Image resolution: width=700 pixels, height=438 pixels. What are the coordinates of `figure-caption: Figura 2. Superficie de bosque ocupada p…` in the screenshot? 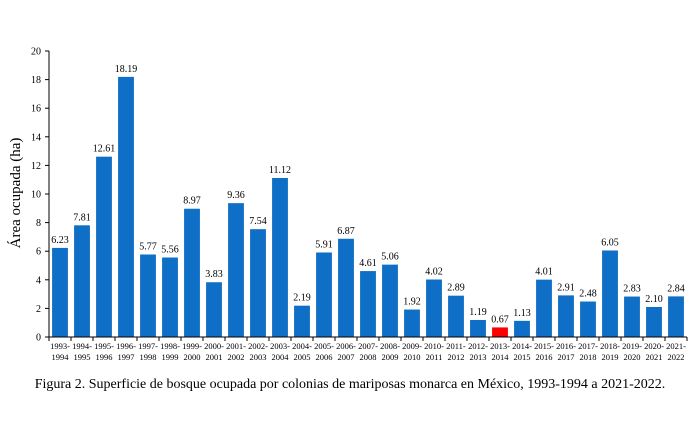 It's located at (350, 384).